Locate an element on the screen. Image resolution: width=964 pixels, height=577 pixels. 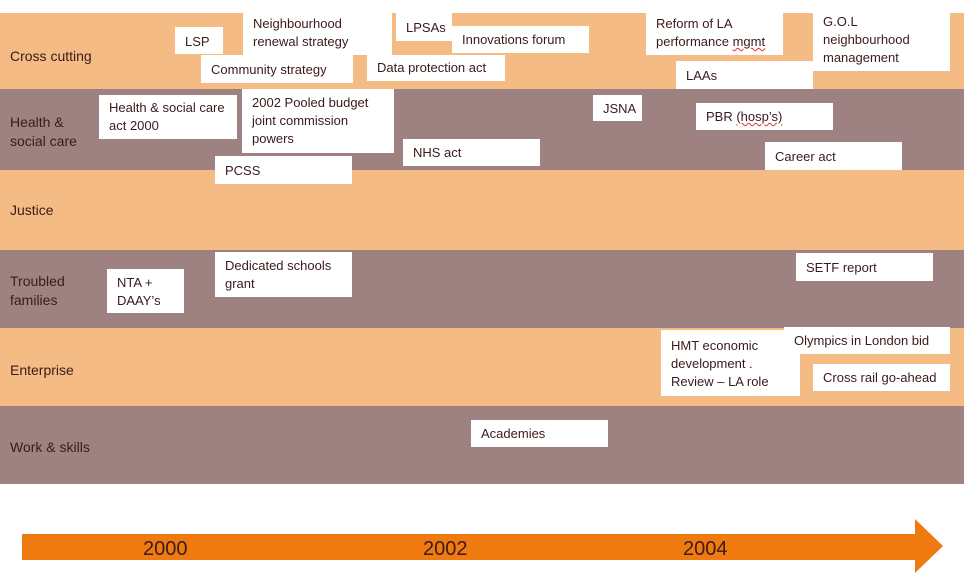
event-box: Olympics in London bid is located at coordinates (867, 340).